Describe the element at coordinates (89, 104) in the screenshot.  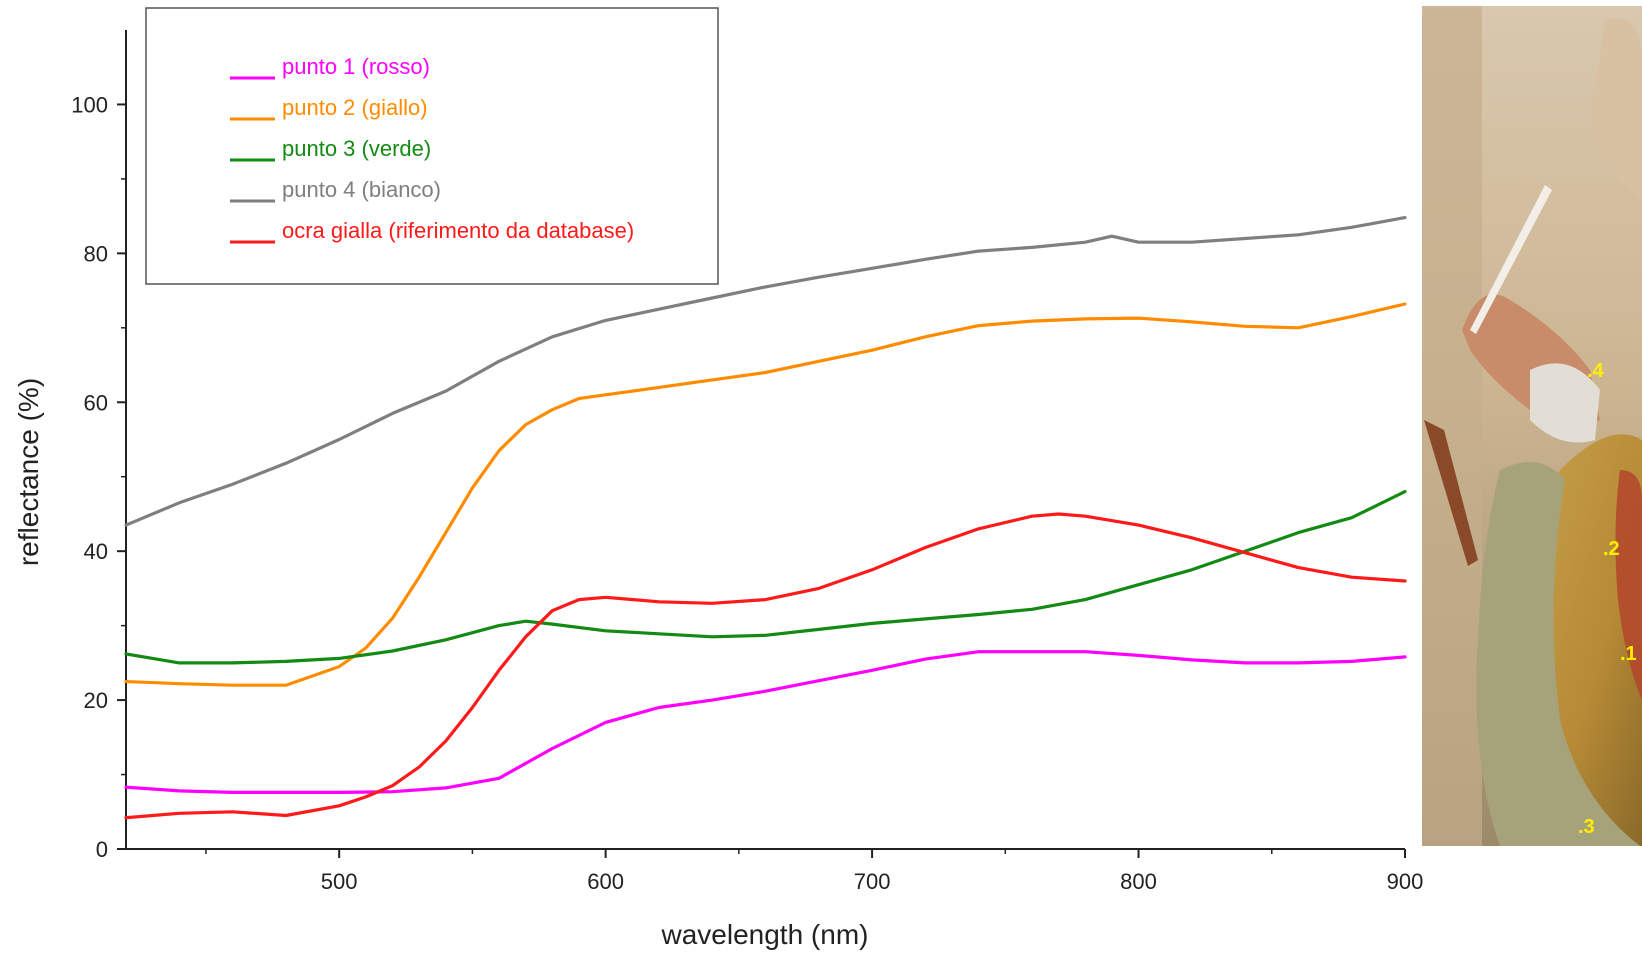
I see `y-tick-label: 100` at that location.